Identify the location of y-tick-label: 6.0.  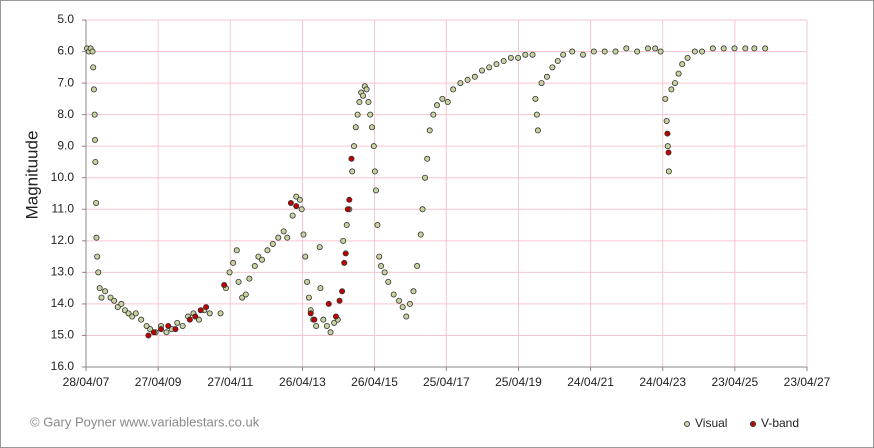
(65, 51).